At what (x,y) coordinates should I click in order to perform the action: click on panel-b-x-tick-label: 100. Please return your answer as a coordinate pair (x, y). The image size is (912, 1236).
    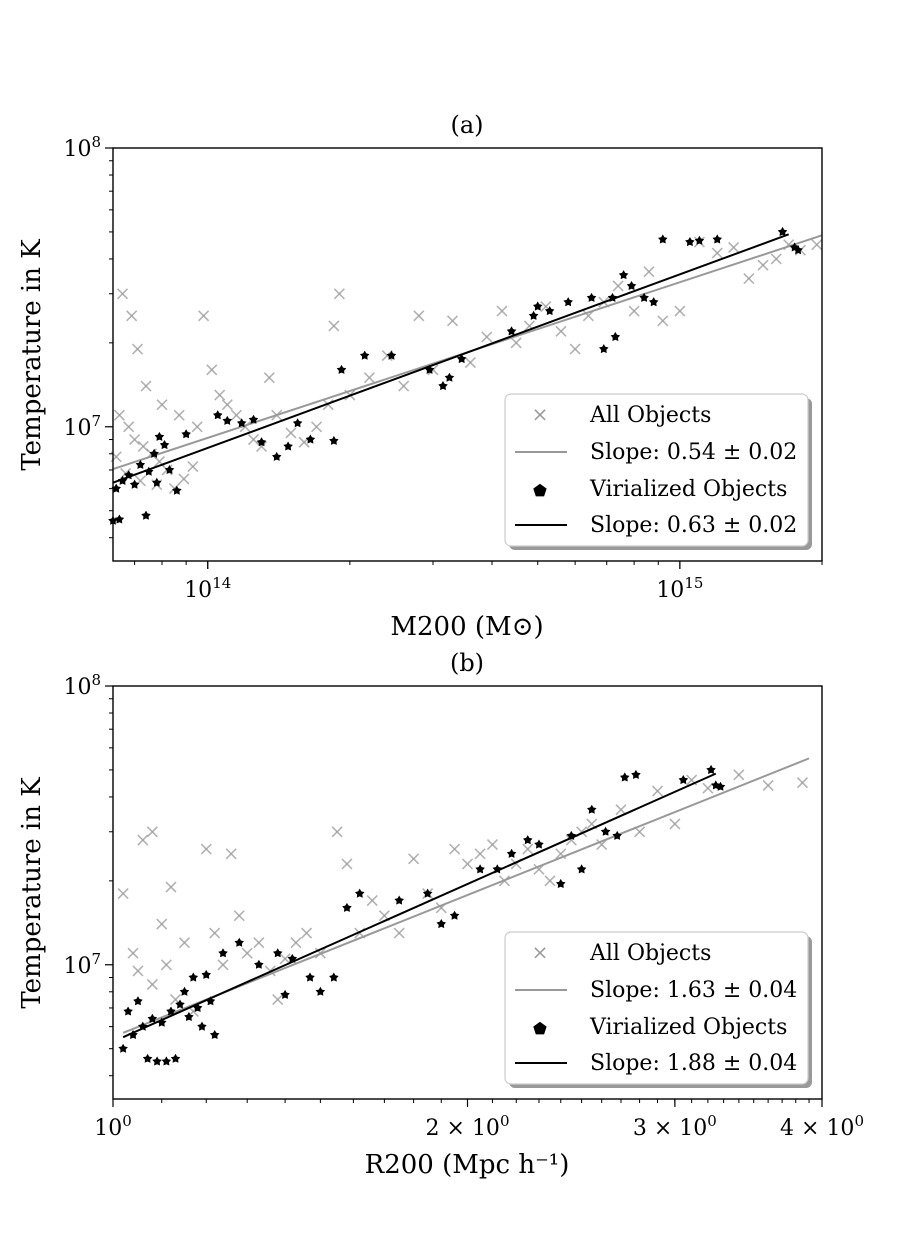
    Looking at the image, I should click on (113, 1126).